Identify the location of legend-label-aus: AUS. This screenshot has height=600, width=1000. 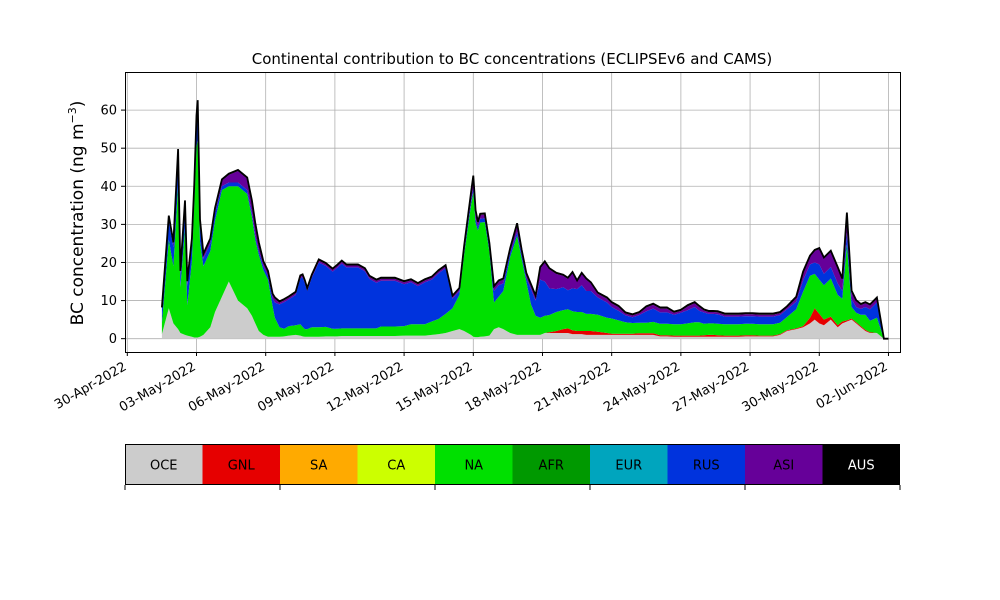
(861, 466).